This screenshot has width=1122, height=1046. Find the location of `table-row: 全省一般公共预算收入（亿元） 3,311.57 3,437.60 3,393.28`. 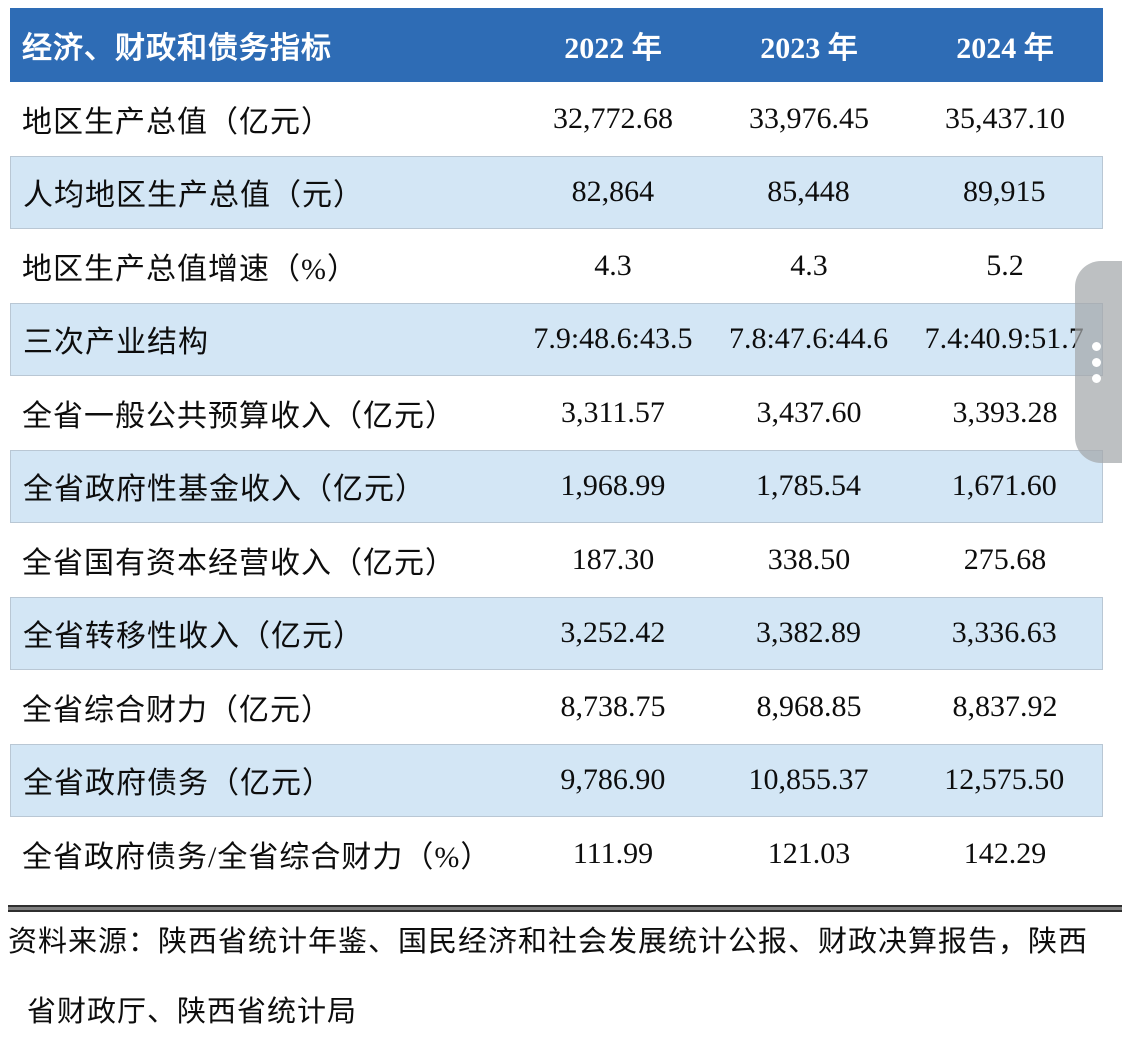

table-row: 全省一般公共预算收入（亿元） 3,311.57 3,437.60 3,393.28 is located at coordinates (556, 413).